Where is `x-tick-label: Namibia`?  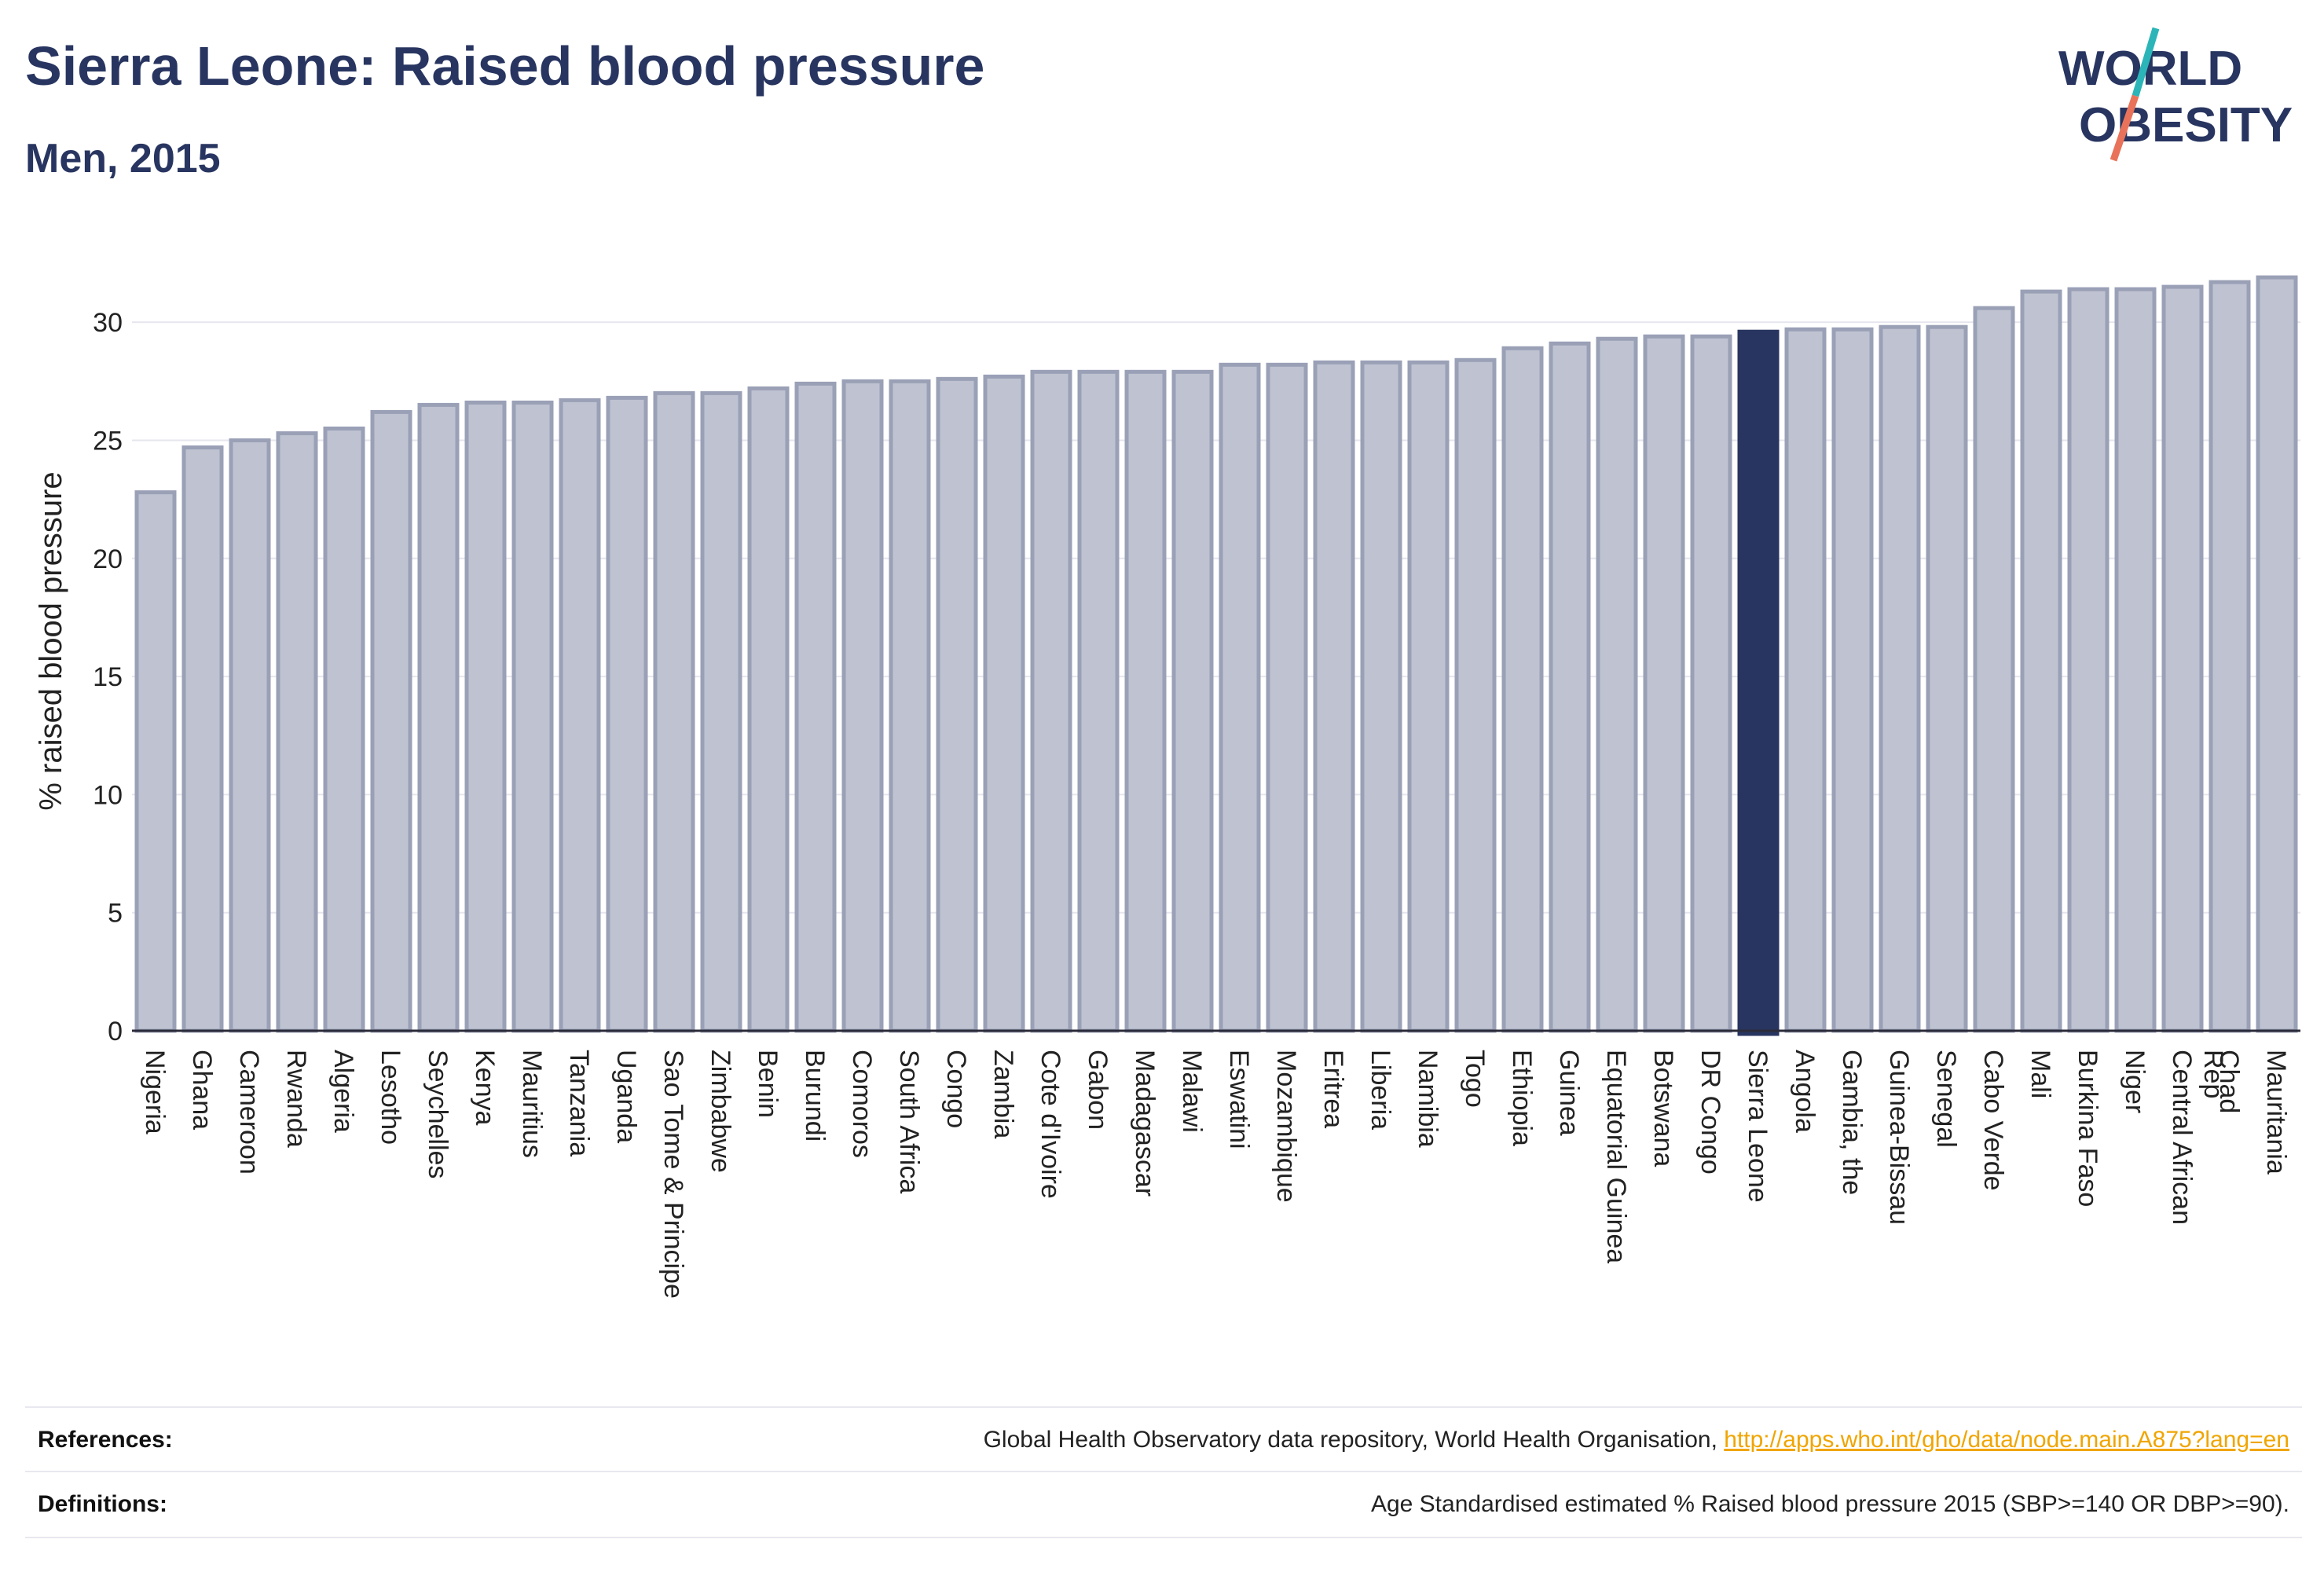
x-tick-label: Namibia is located at coordinates (1427, 1099).